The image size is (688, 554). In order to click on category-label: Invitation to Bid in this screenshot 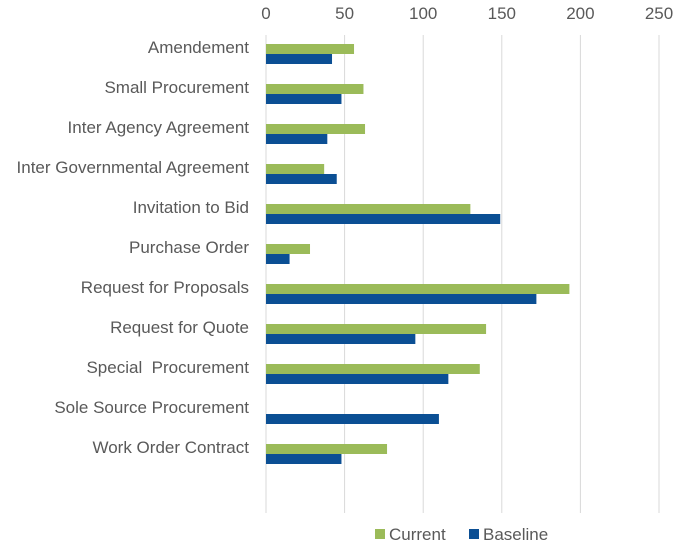, I will do `click(191, 207)`.